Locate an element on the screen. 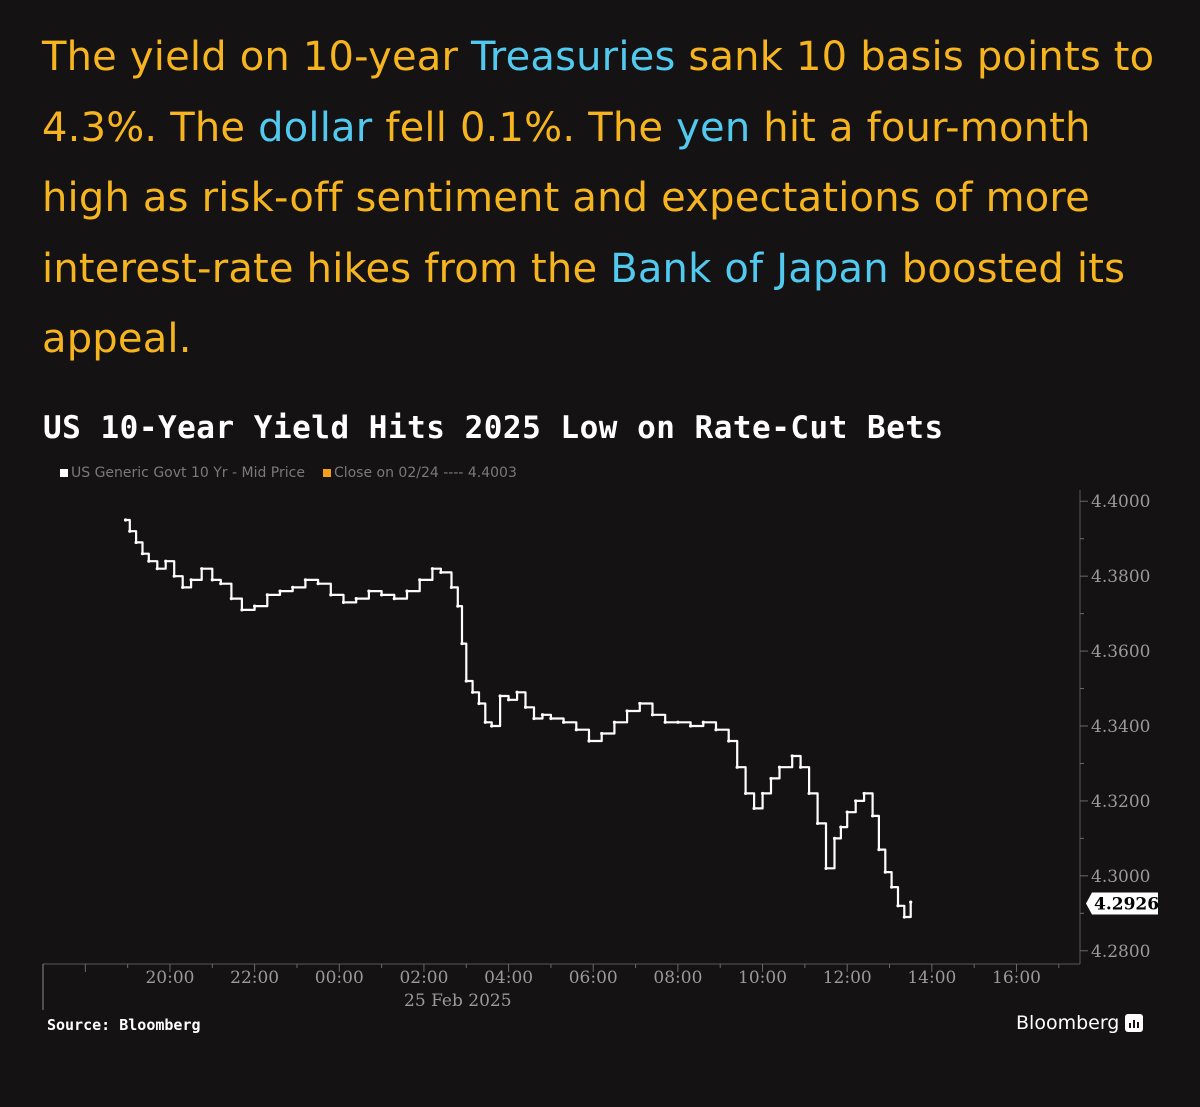 This screenshot has width=1200, height=1107. x-tick-label: 02:00 is located at coordinates (423, 978).